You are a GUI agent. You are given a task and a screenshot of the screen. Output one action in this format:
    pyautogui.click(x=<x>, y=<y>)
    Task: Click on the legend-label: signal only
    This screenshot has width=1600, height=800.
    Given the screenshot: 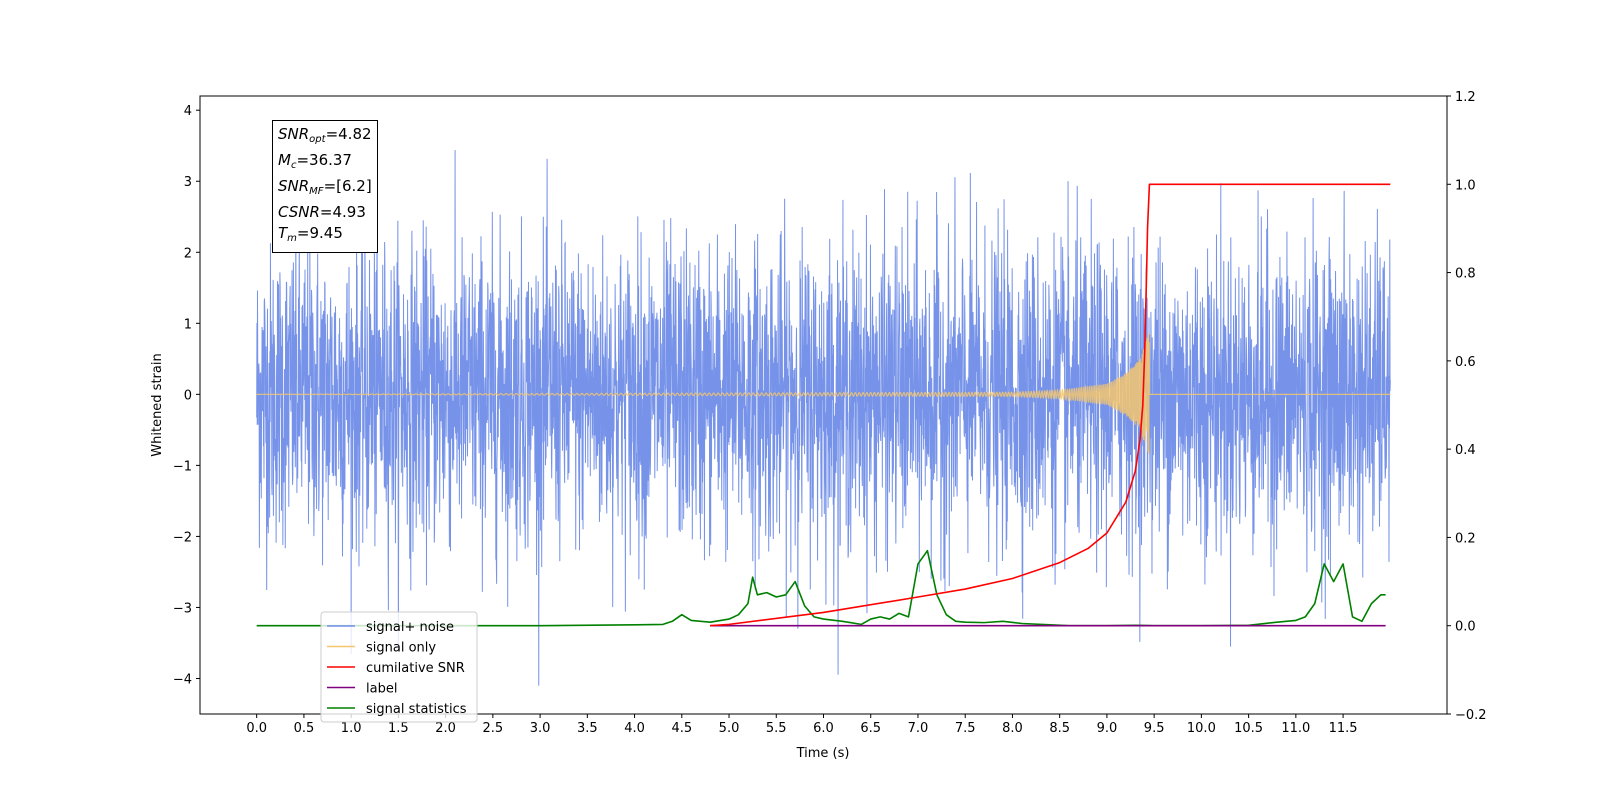 What is the action you would take?
    pyautogui.click(x=401, y=648)
    